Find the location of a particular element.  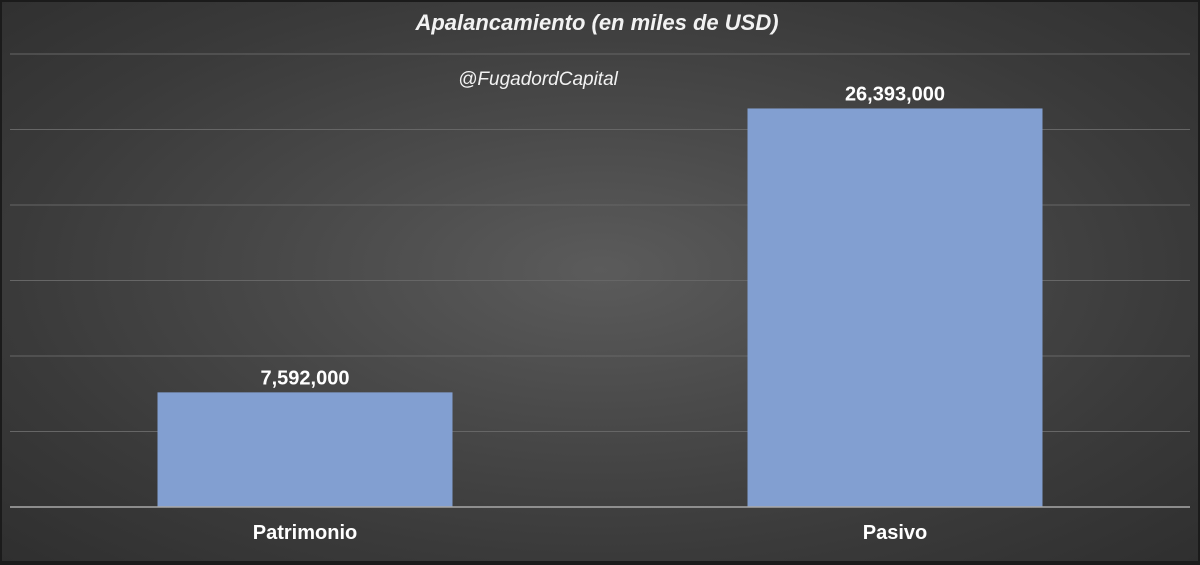

data-label-pasivo: 26,393,000 is located at coordinates (895, 94).